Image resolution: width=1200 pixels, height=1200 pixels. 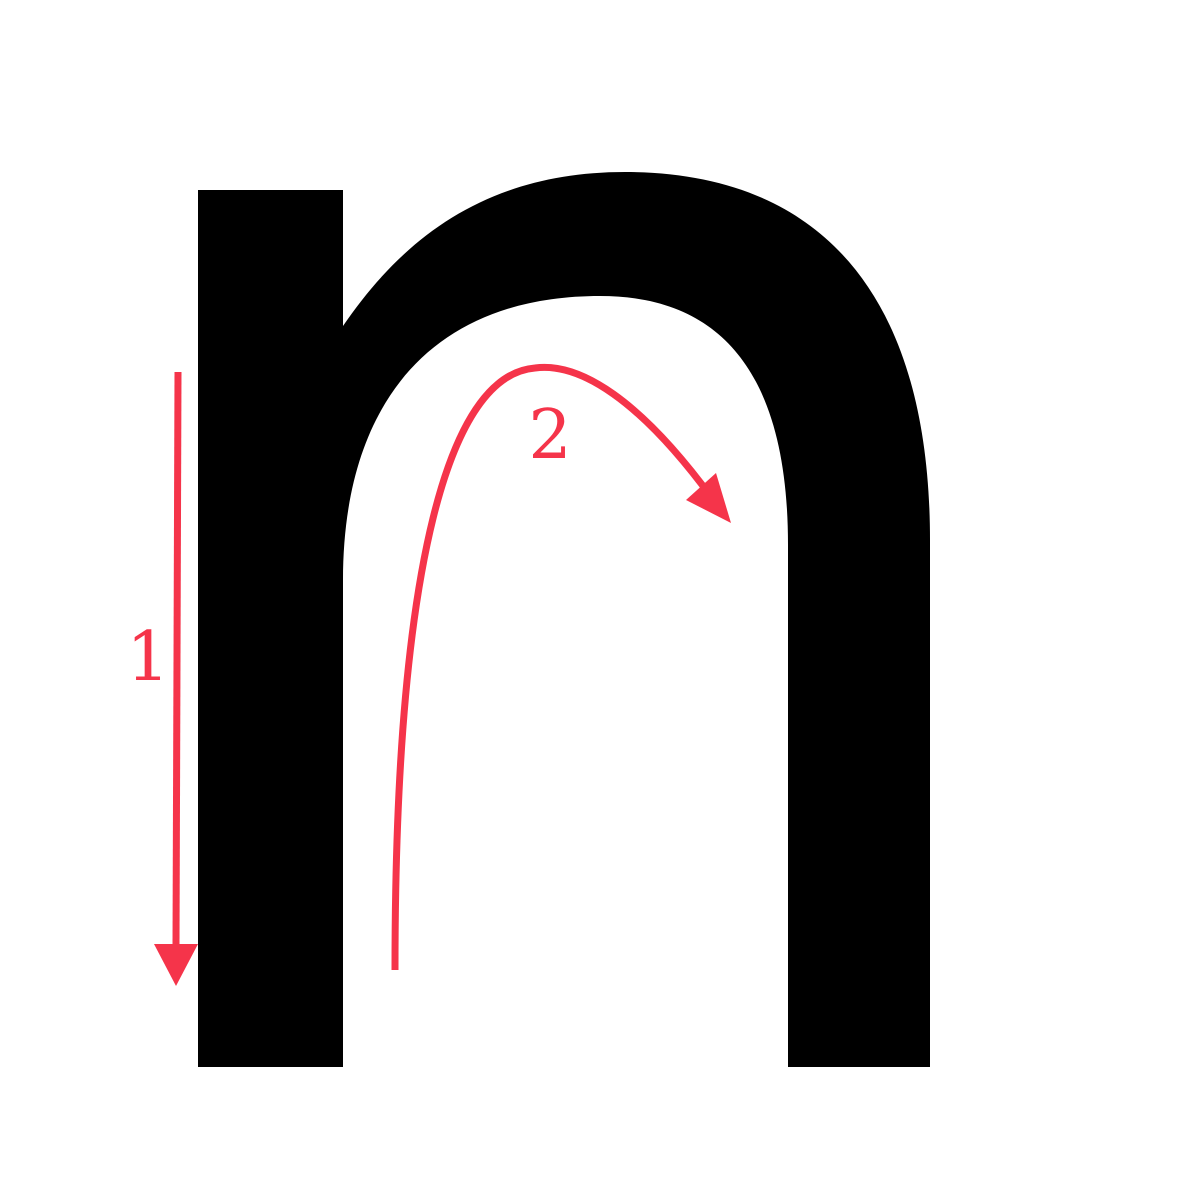 I want to click on stroke-1-arrowhead, so click(x=176, y=965).